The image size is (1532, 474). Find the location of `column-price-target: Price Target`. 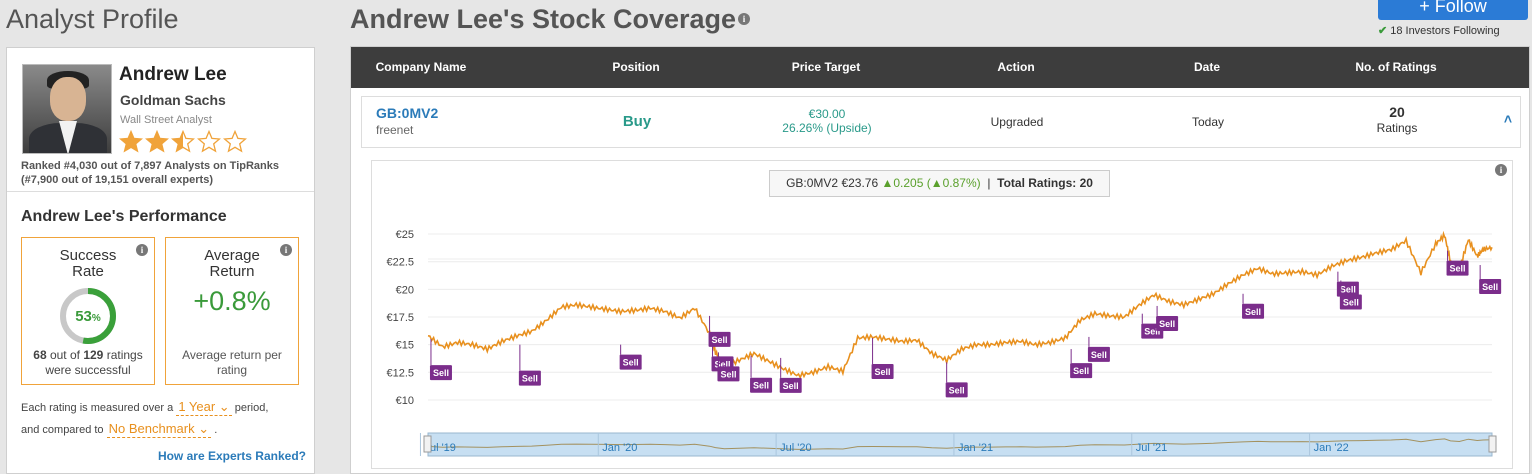

column-price-target: Price Target is located at coordinates (826, 67).